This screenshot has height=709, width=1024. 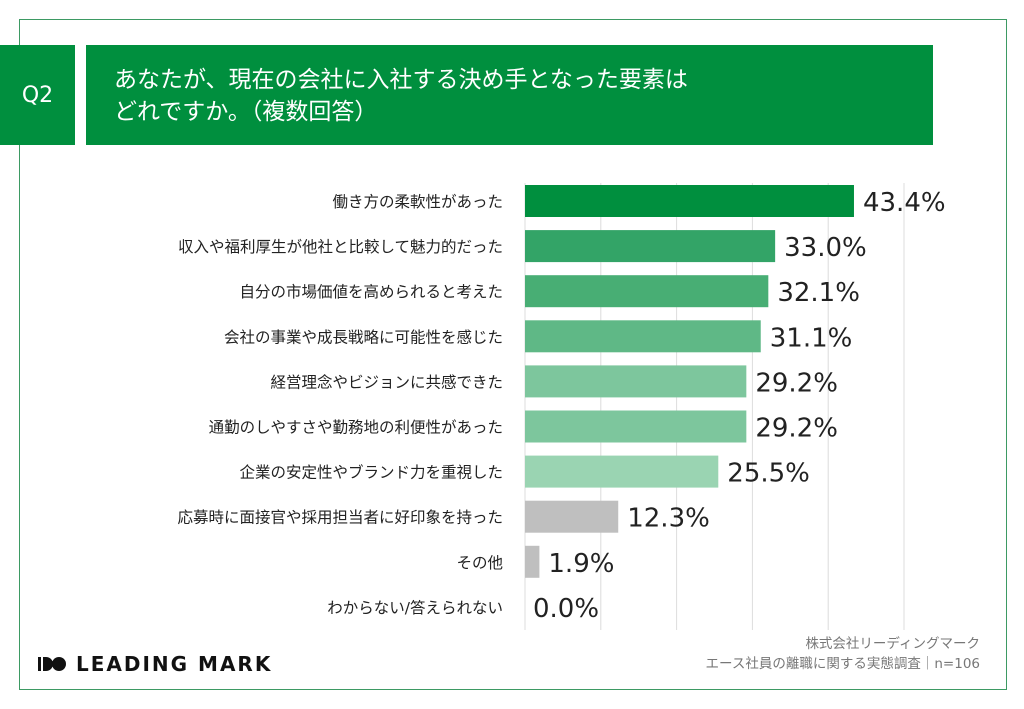 I want to click on question-title: あなたが、現在の会社に入社する決め手となった要素は どれですか。（複数回答）, so click(x=509, y=95).